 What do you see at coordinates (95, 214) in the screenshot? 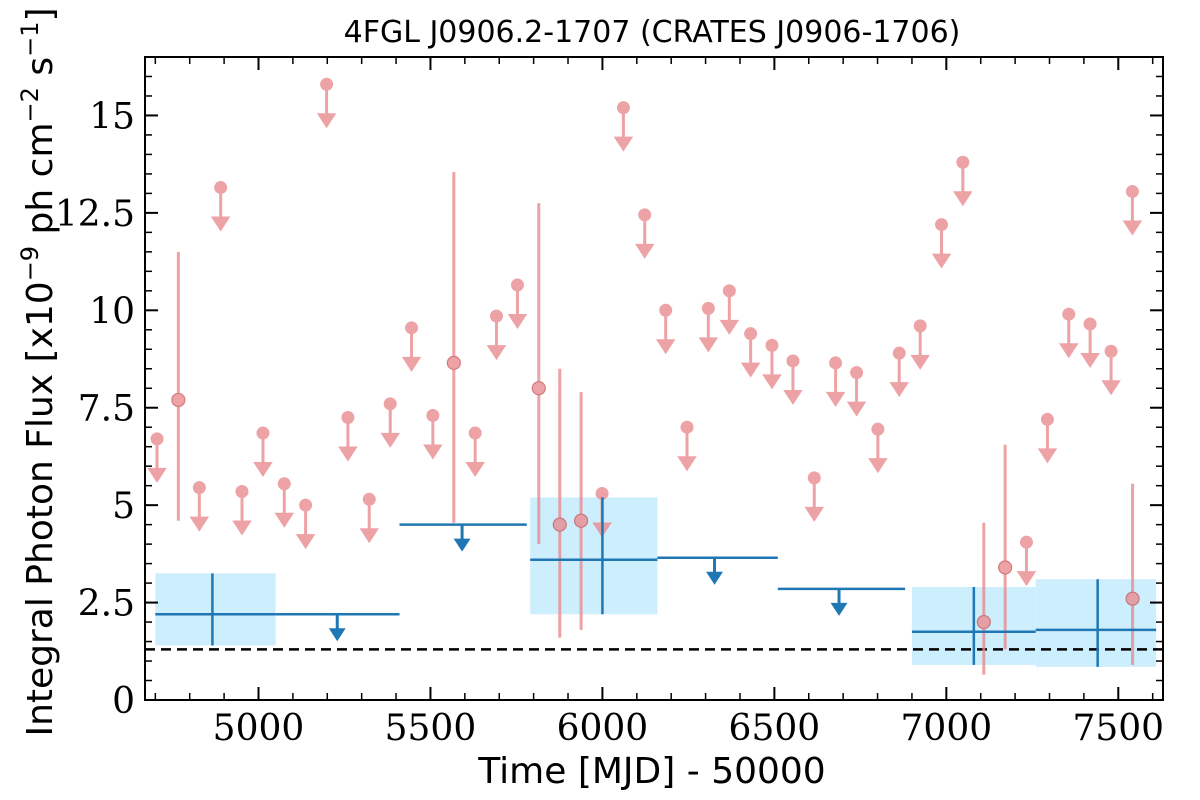
I see `y-tick-label: 12.5` at bounding box center [95, 214].